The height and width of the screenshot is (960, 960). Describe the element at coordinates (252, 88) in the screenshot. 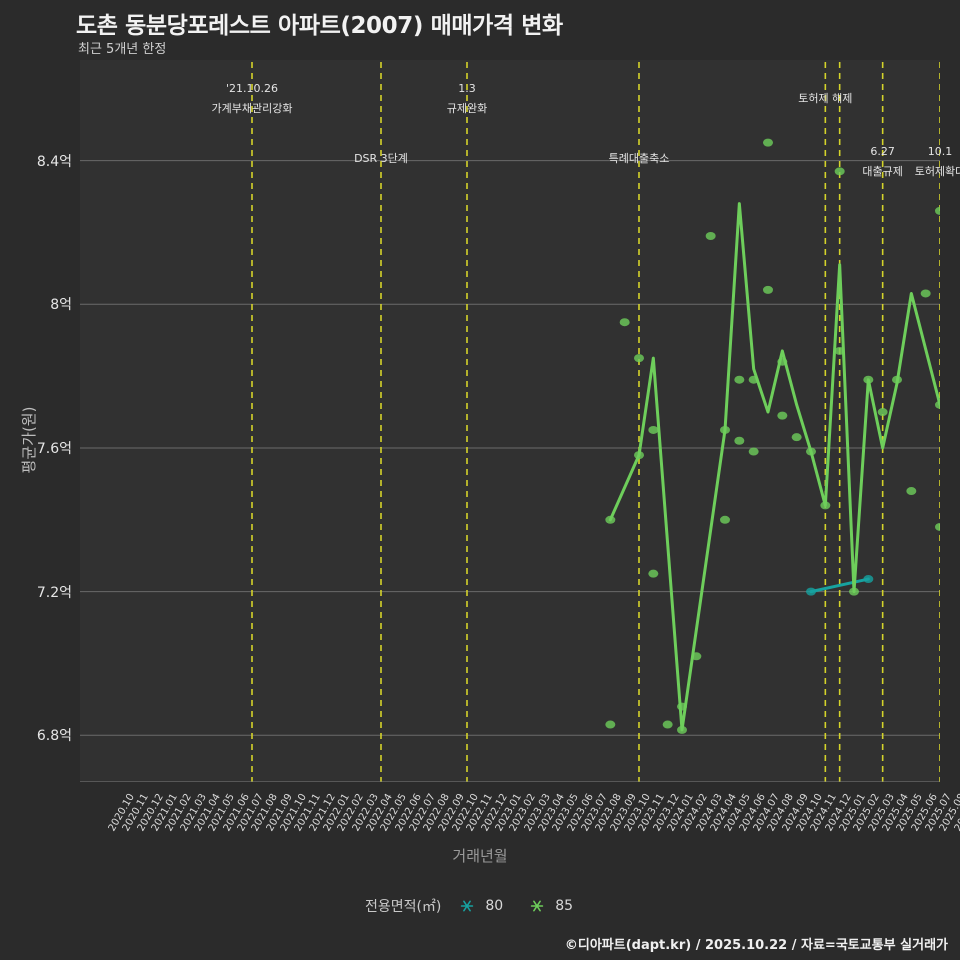

I see `event-date-label: '21.10.26` at that location.